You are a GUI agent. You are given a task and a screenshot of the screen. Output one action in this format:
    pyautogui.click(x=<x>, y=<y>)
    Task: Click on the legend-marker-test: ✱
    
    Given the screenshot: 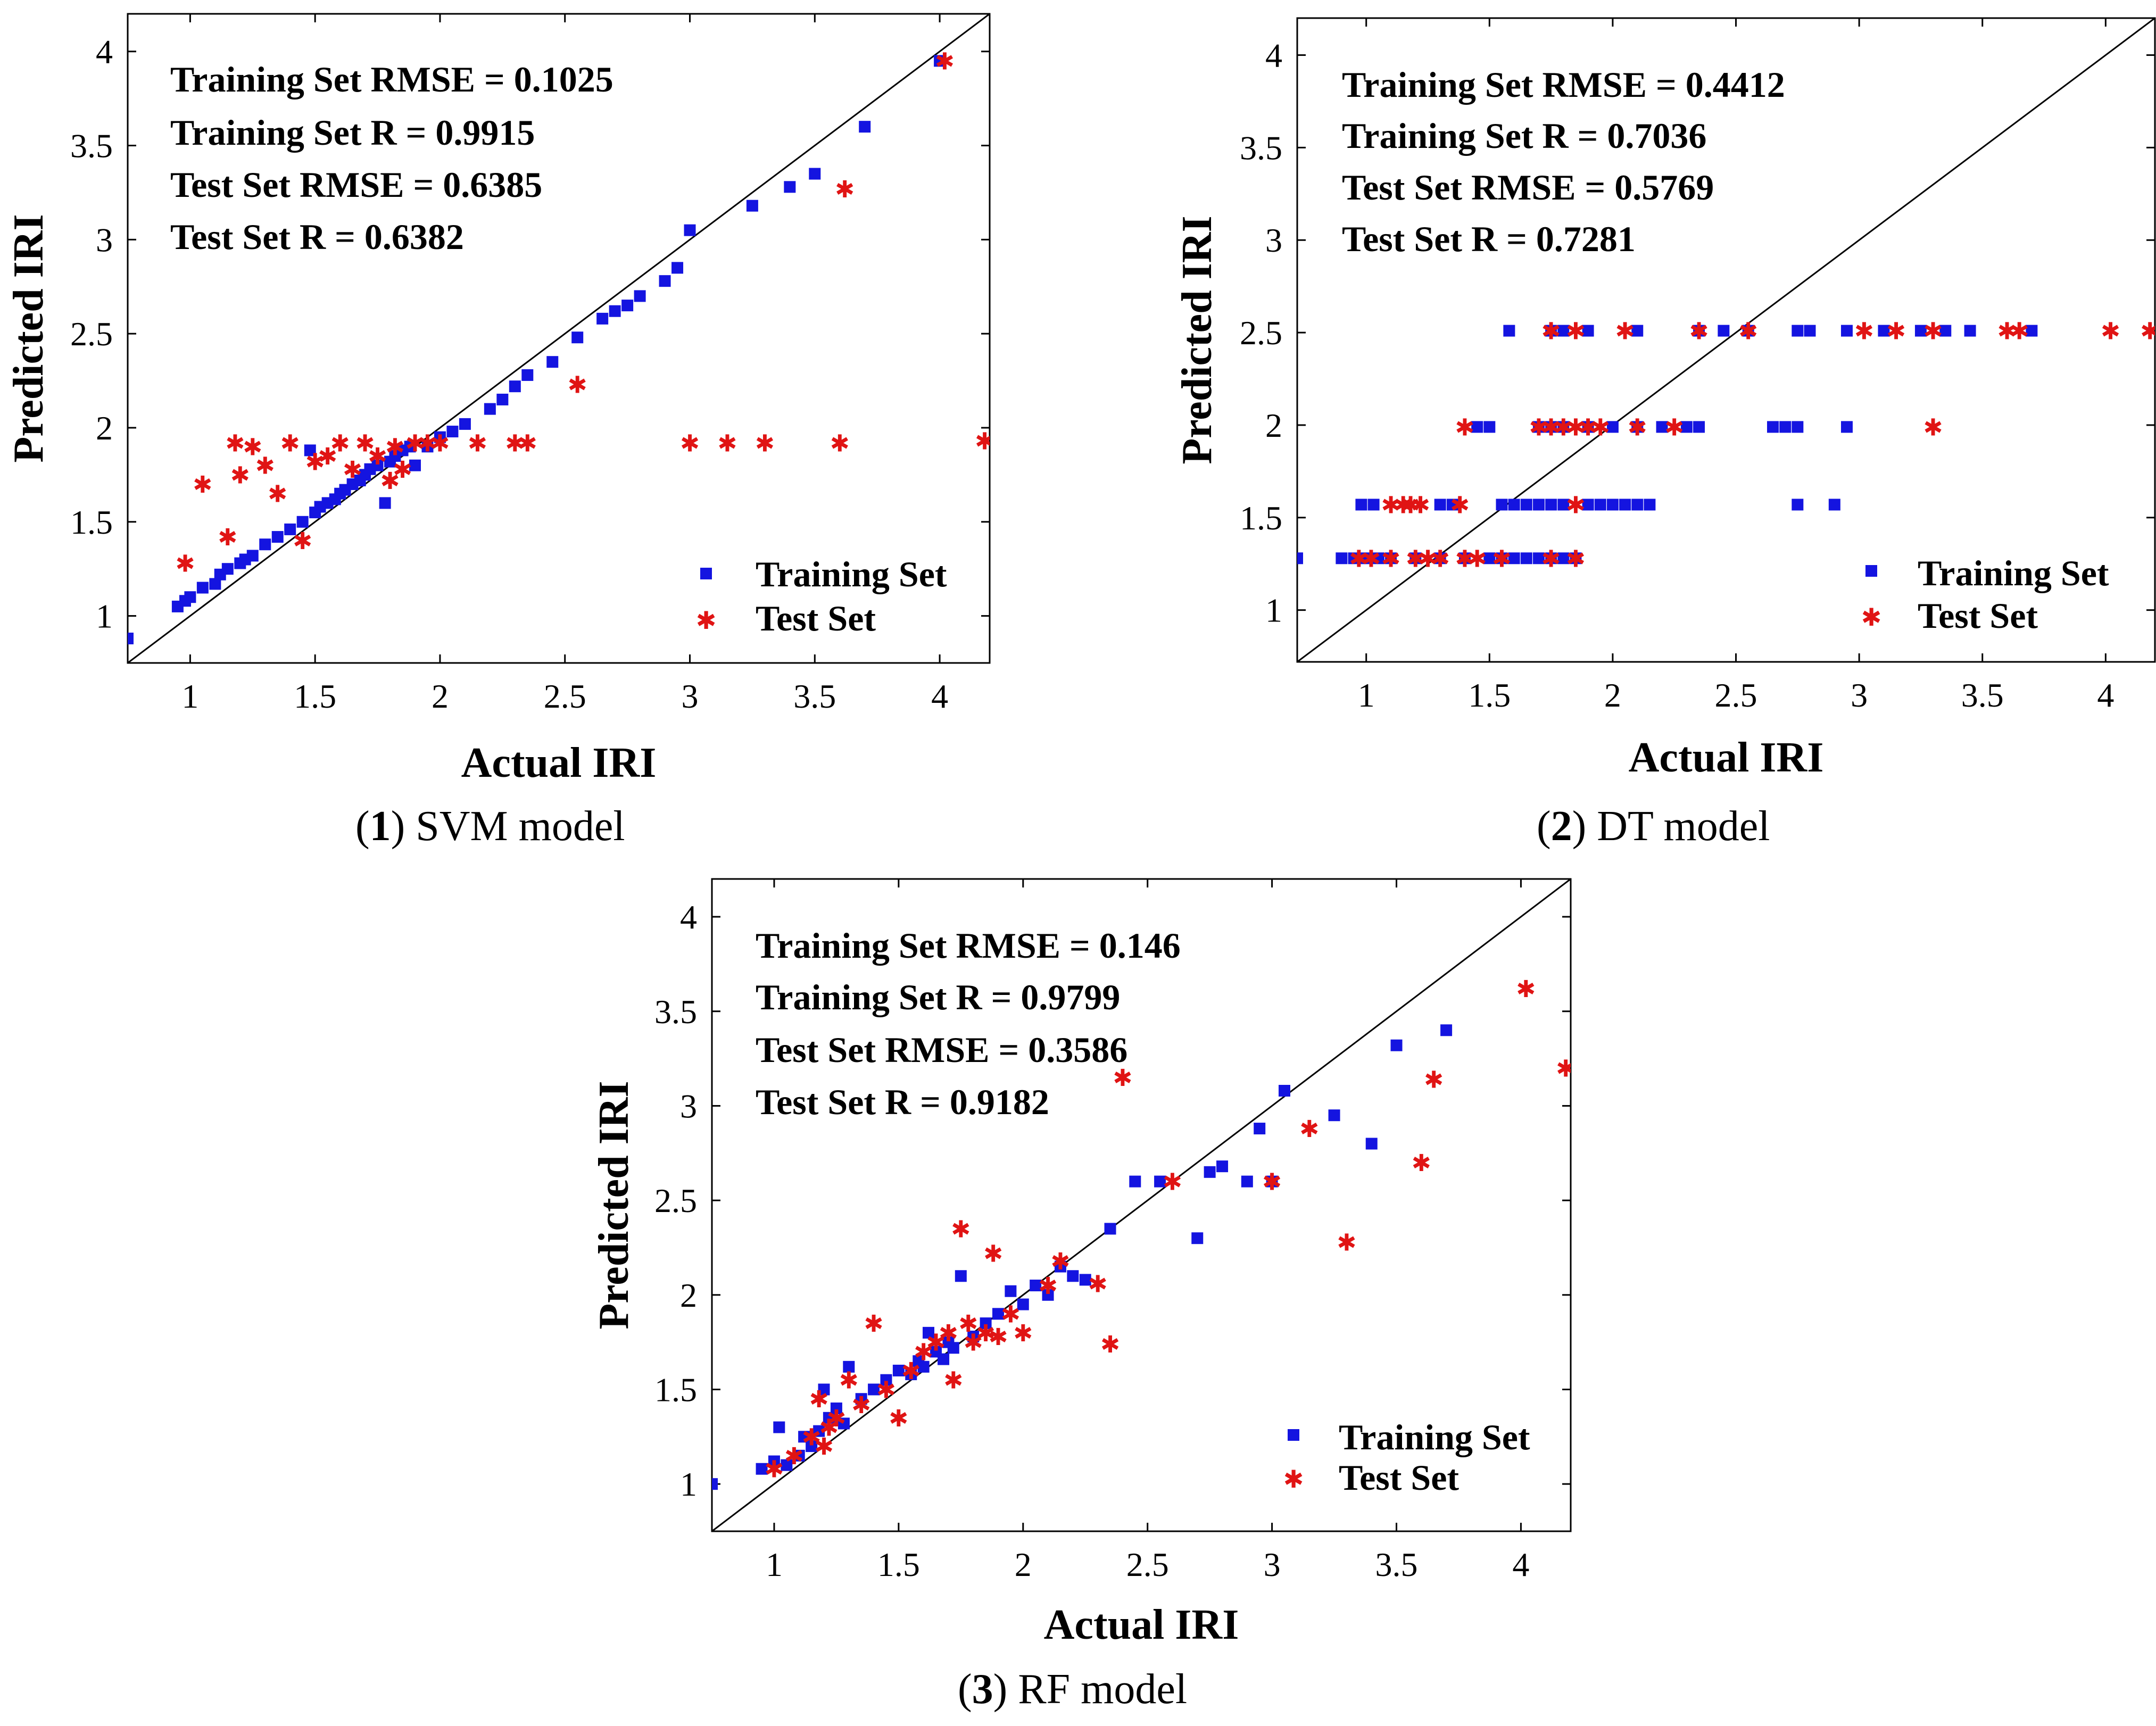 What is the action you would take?
    pyautogui.click(x=1293, y=1479)
    